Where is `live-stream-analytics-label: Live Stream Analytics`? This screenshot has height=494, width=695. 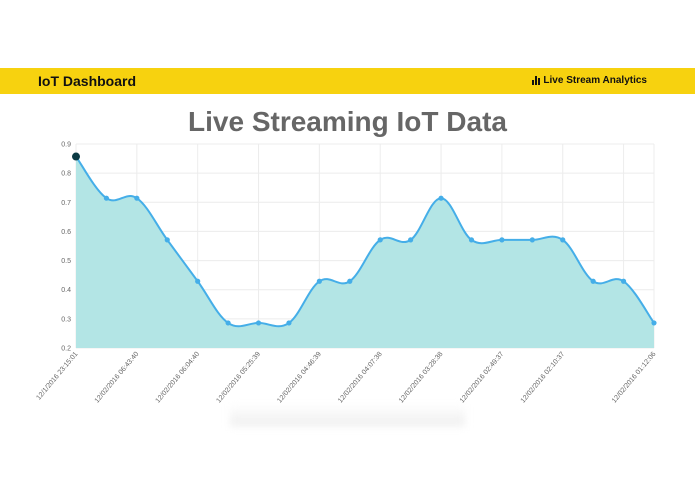
live-stream-analytics-label: Live Stream Analytics is located at coordinates (595, 80).